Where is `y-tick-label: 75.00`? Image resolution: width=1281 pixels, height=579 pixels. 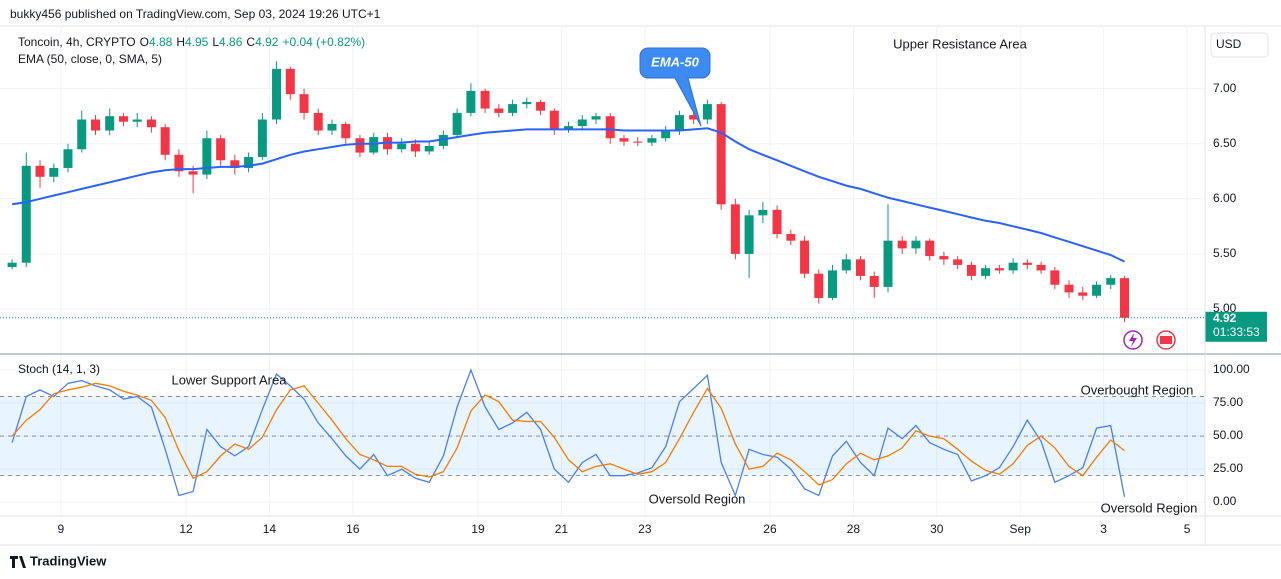
y-tick-label: 75.00 is located at coordinates (1228, 402).